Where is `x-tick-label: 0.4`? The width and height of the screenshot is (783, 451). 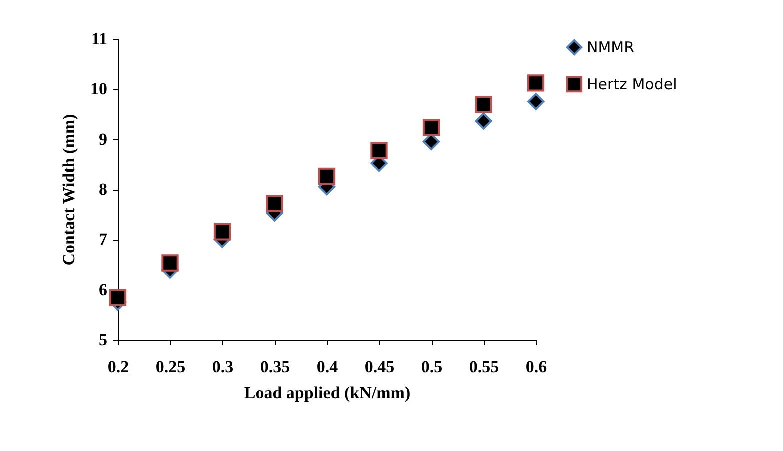 x-tick-label: 0.4 is located at coordinates (327, 367).